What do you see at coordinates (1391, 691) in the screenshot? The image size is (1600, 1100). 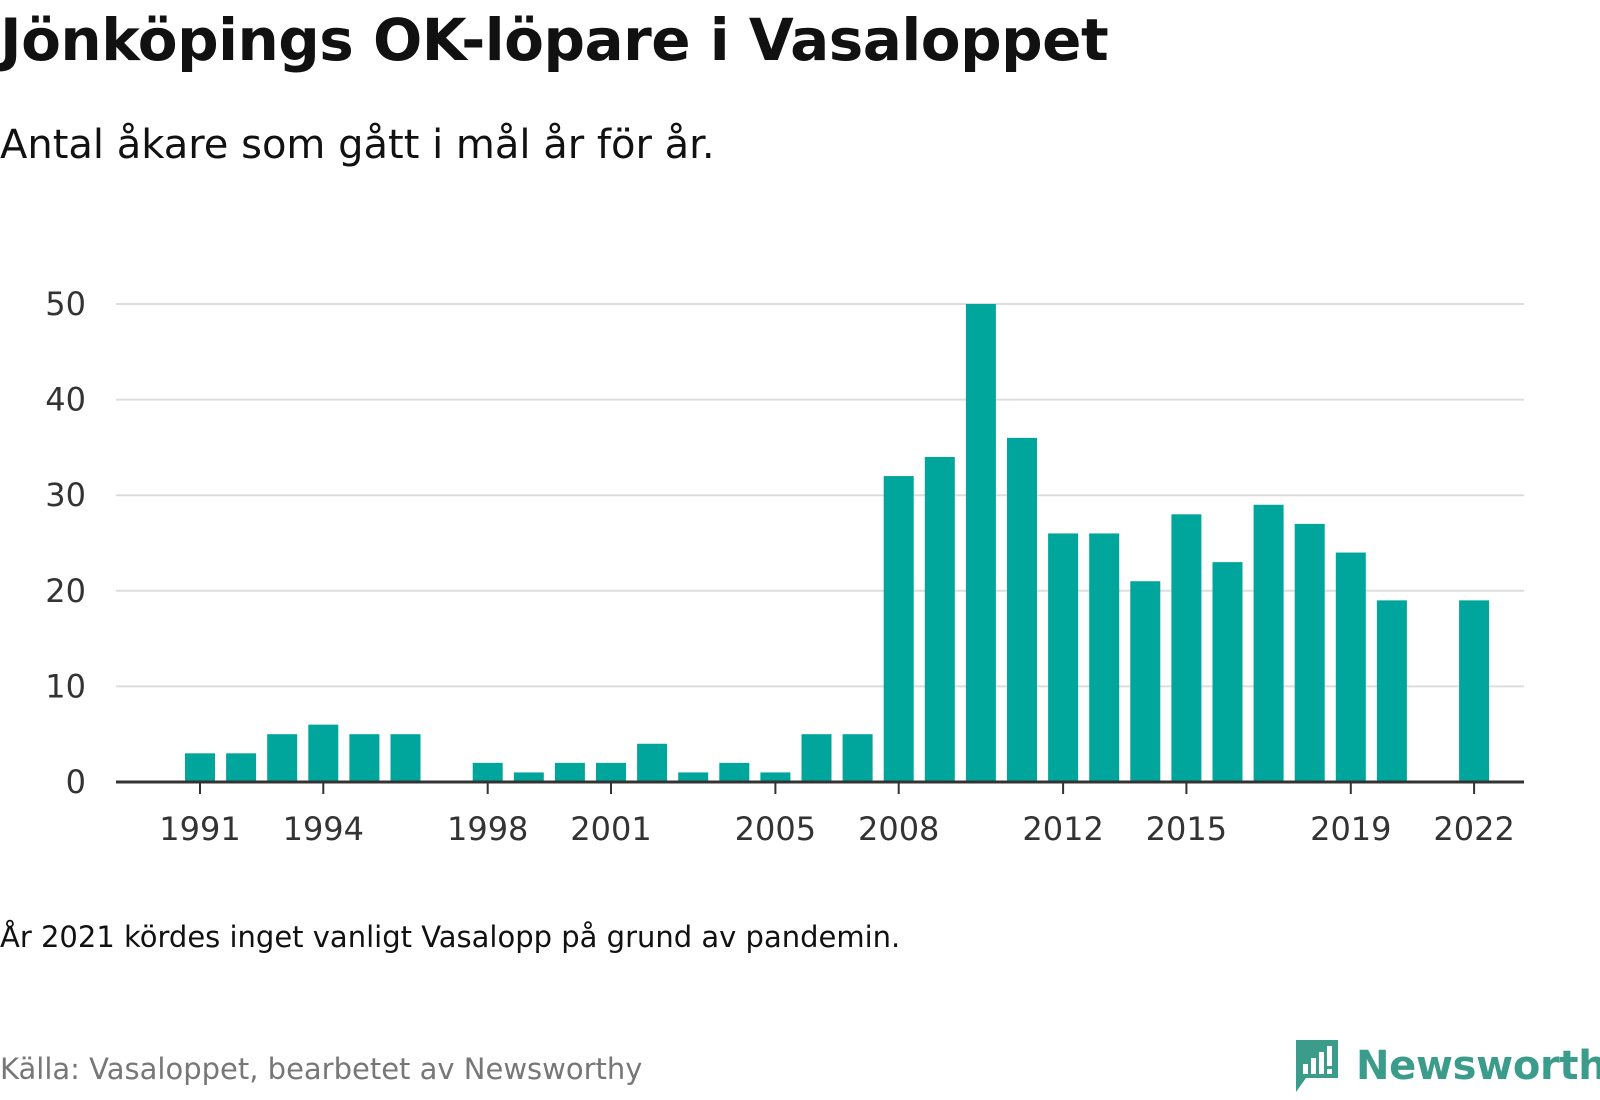 I see `bar-2020` at bounding box center [1391, 691].